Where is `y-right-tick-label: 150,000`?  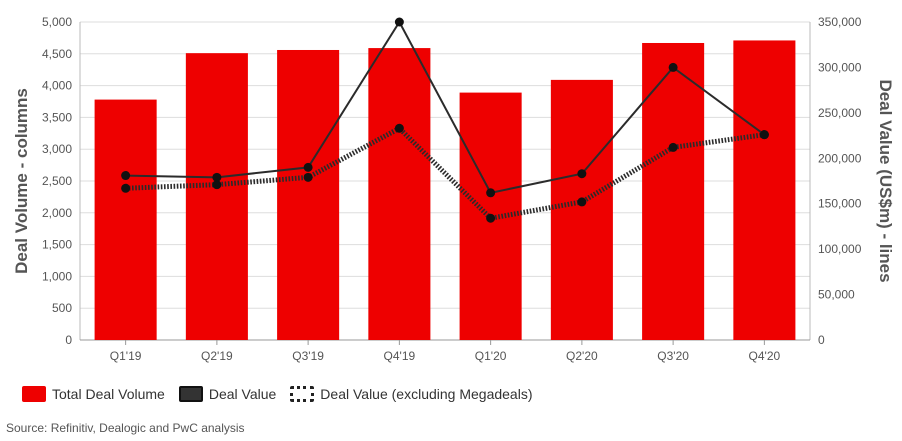
y-right-tick-label: 150,000 is located at coordinates (840, 204).